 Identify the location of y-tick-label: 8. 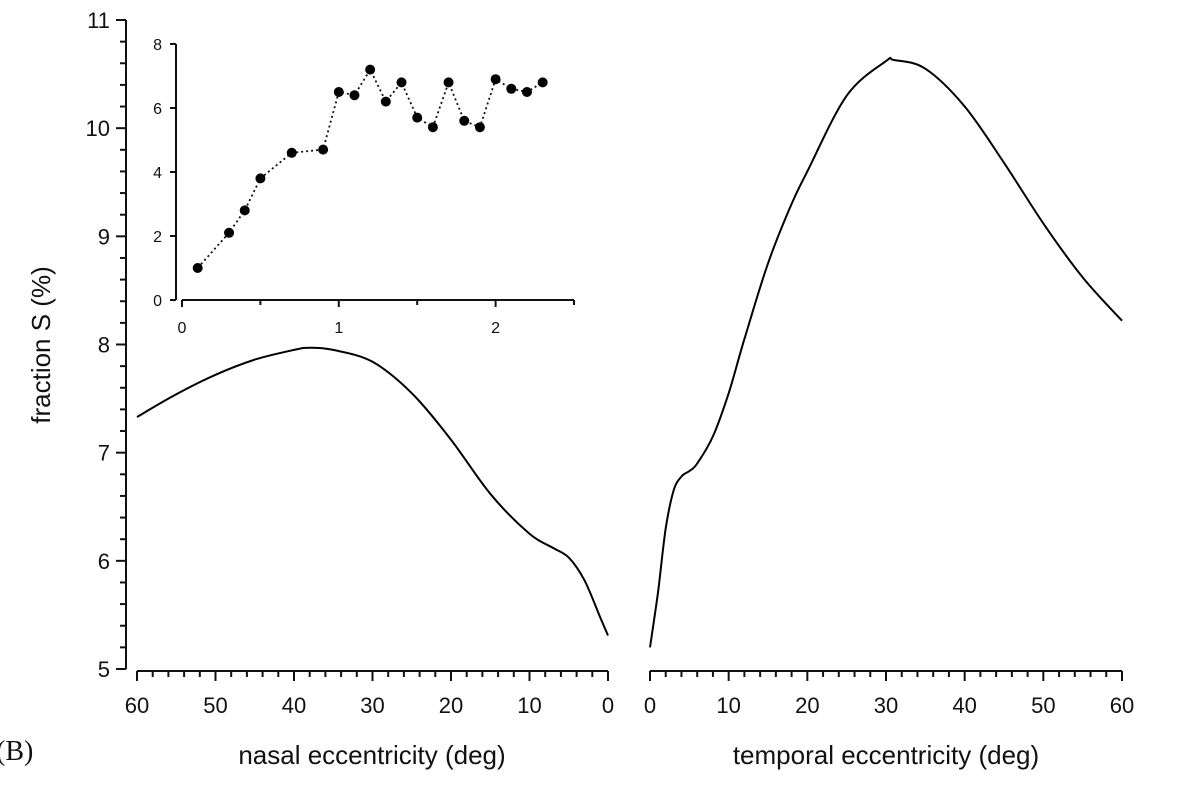
(104, 345).